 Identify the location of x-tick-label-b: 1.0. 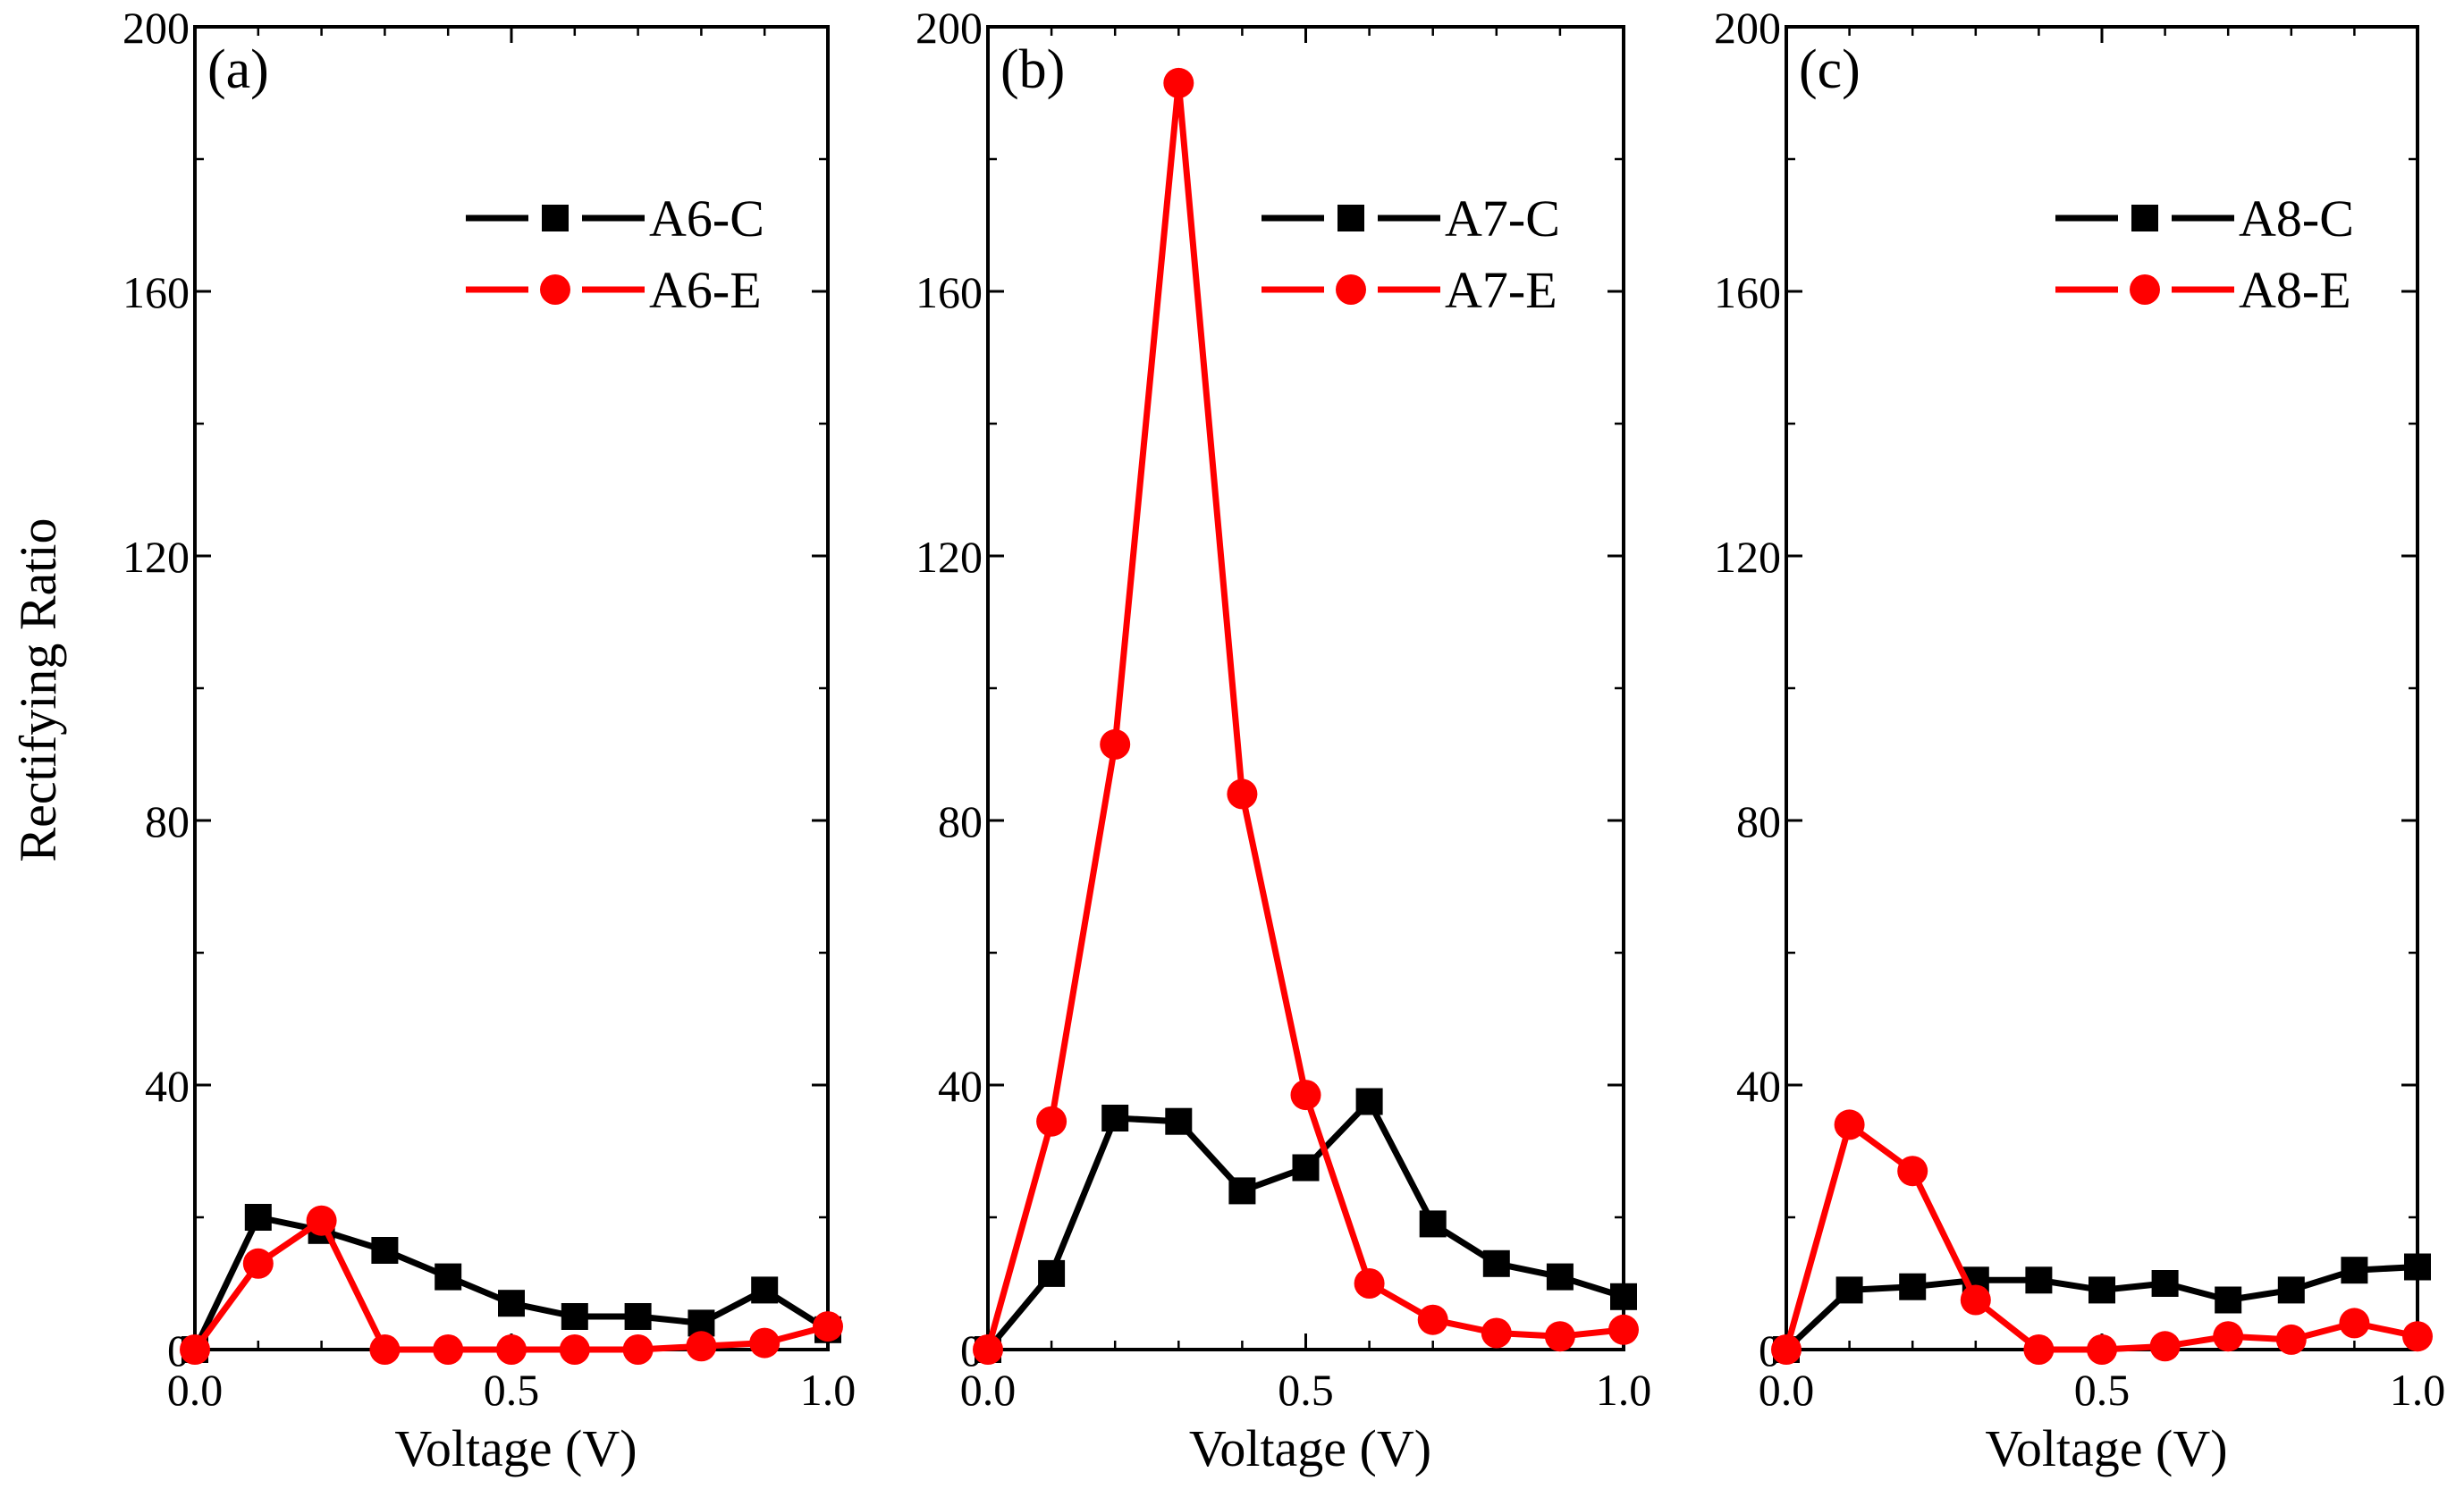
(1624, 1390).